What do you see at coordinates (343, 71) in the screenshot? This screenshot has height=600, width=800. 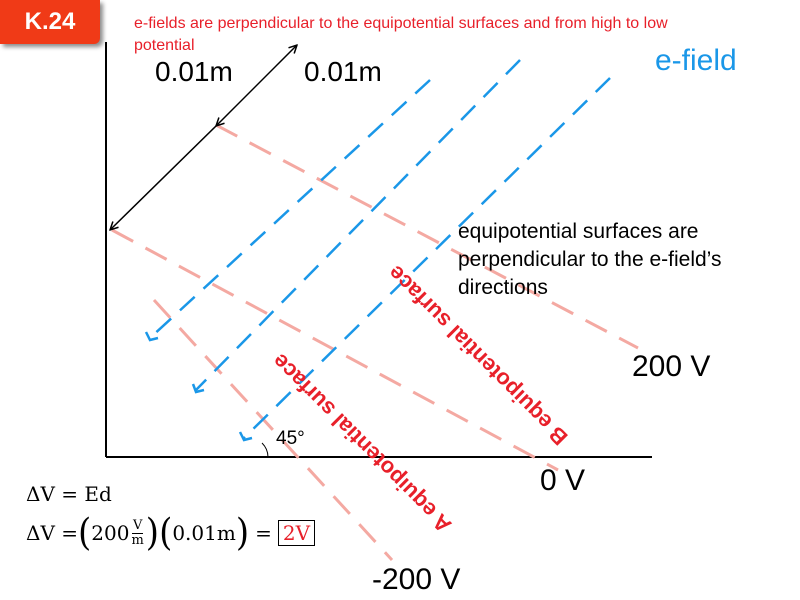 I see `spacing-label-2: 0.01m` at bounding box center [343, 71].